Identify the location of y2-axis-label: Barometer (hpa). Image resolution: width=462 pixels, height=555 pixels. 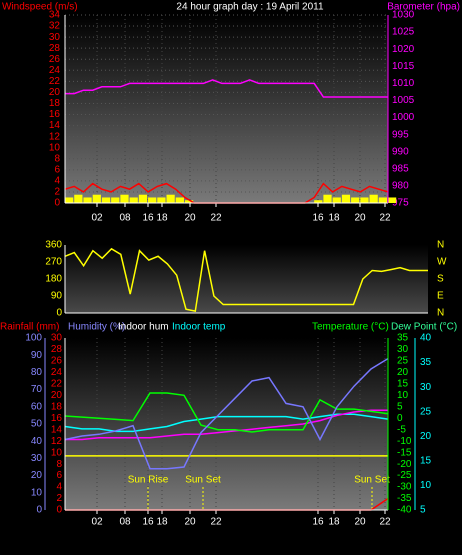
(423, 7).